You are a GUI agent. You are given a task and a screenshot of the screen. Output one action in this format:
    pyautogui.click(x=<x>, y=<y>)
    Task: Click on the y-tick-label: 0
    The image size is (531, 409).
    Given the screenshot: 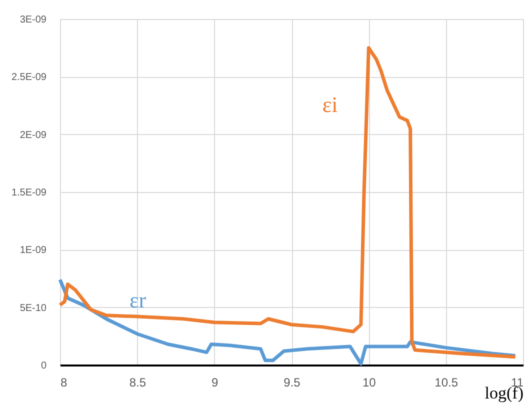 What is the action you would take?
    pyautogui.click(x=43, y=366)
    